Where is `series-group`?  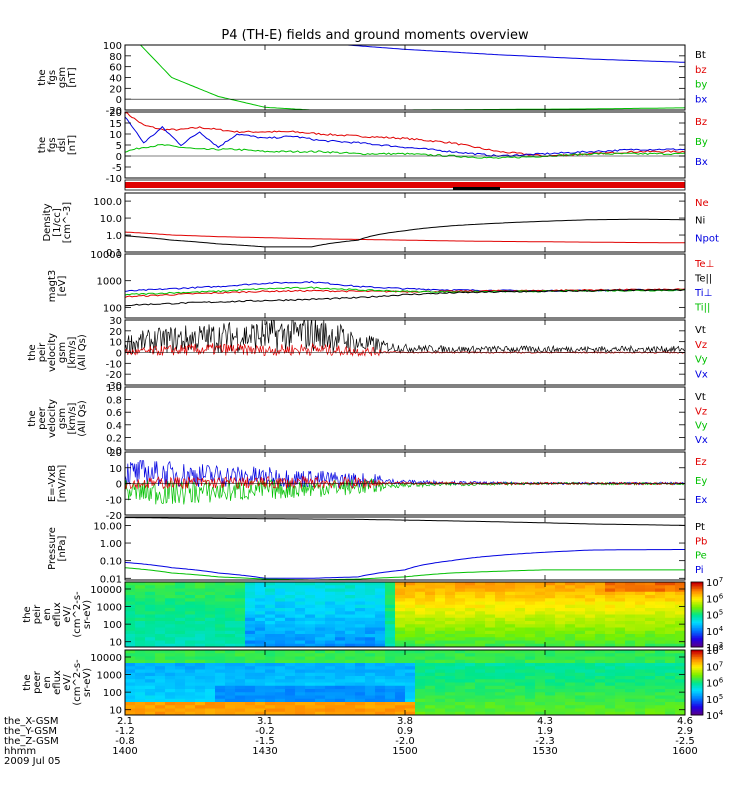 series-group is located at coordinates (405, 233).